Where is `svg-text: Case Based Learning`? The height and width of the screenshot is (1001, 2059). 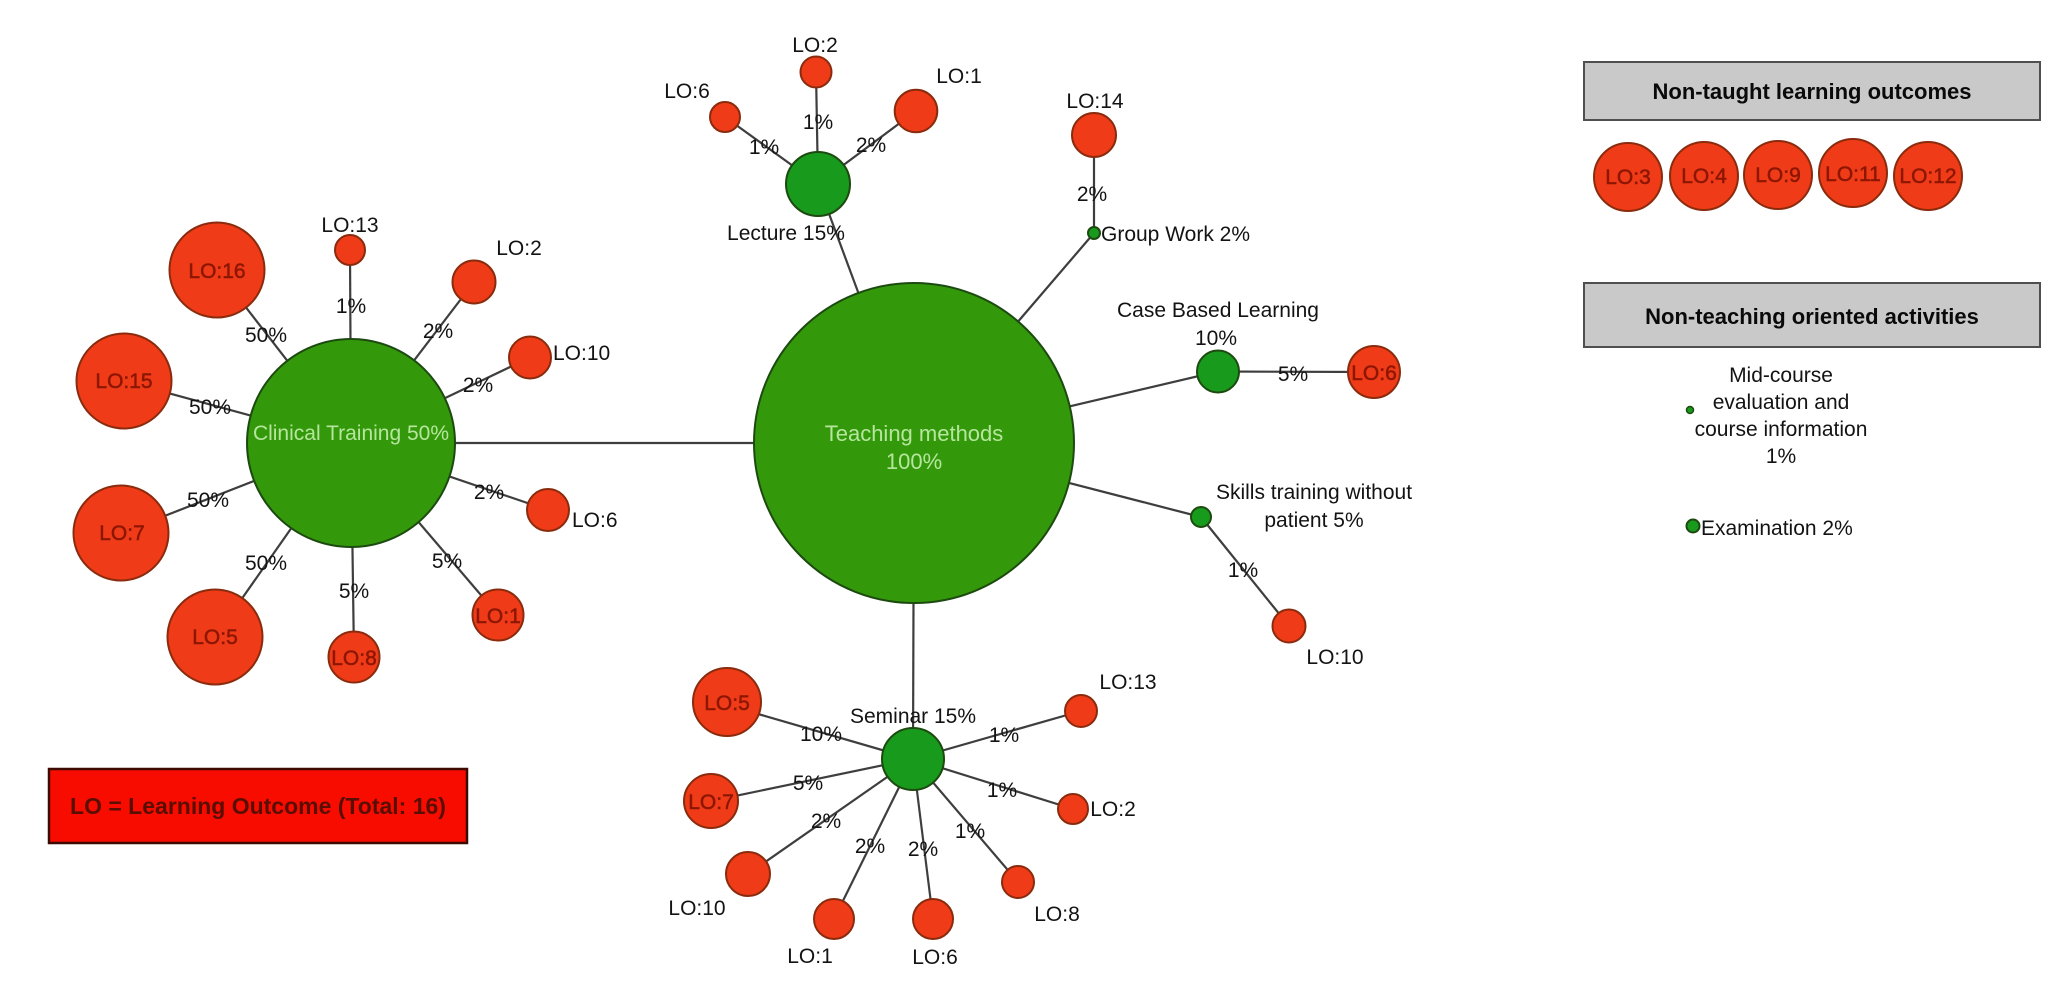
svg-text: Case Based Learning is located at coordinates (1218, 310).